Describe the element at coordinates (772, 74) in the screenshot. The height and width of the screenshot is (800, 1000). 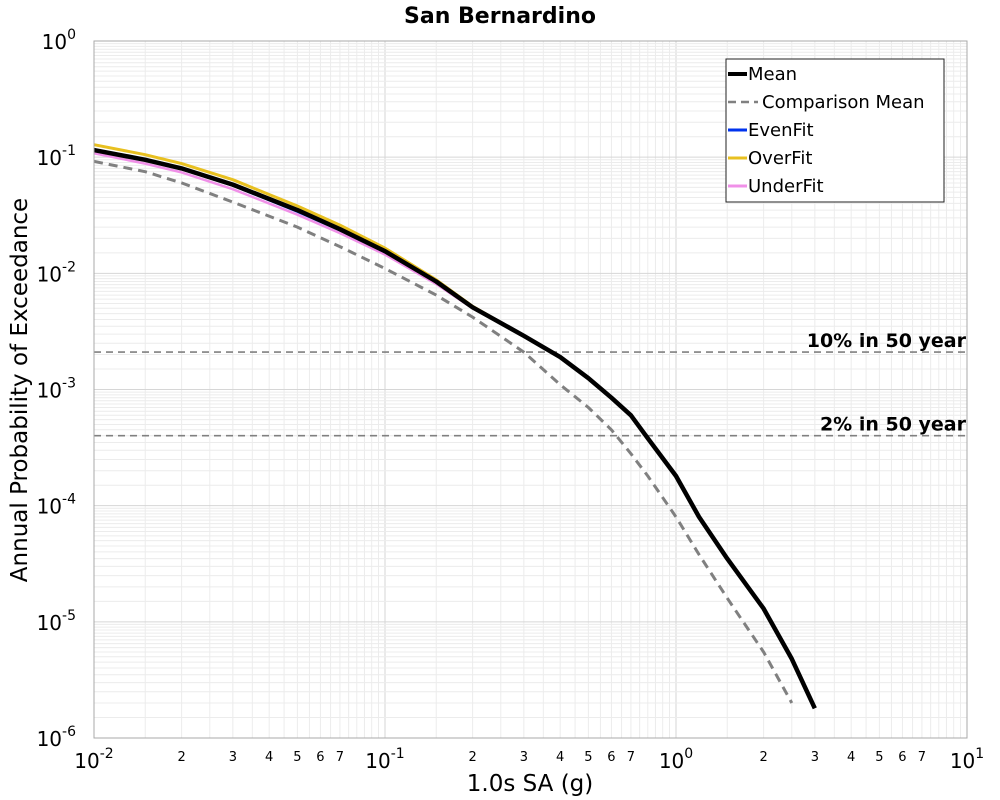
I see `legend-label-mean: Mean` at that location.